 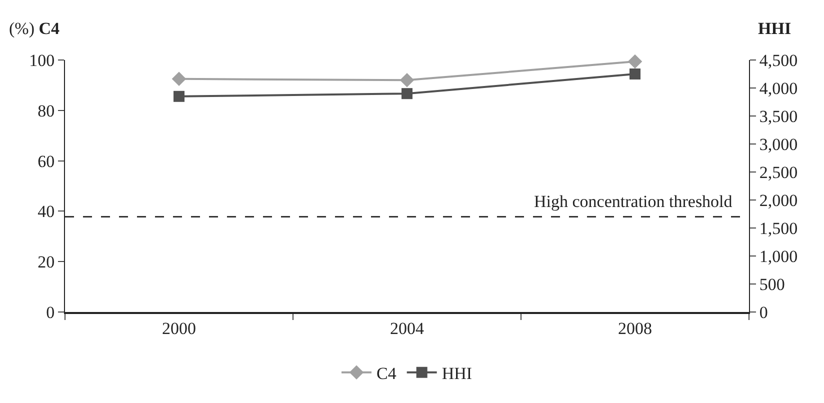 I want to click on y2-axis-title: HHI, so click(x=775, y=28).